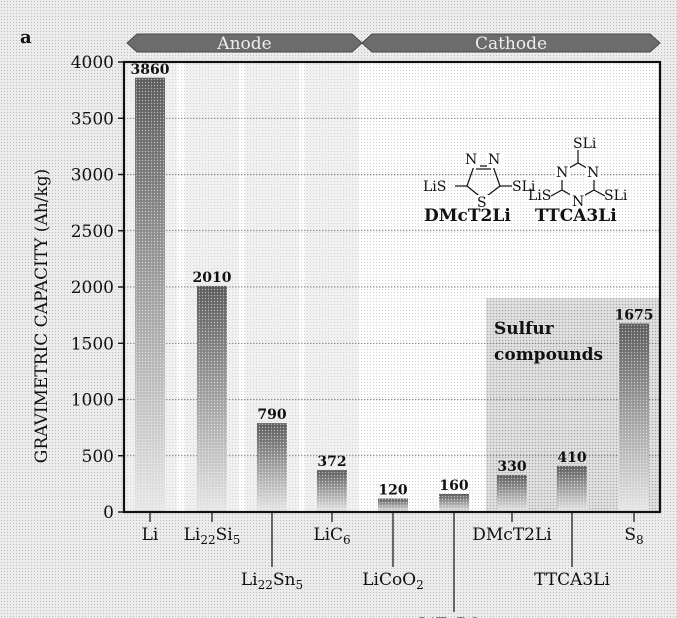 This screenshot has width=677, height=618. What do you see at coordinates (585, 144) in the screenshot?
I see `mol2-atom-sli-top: SLi` at bounding box center [585, 144].